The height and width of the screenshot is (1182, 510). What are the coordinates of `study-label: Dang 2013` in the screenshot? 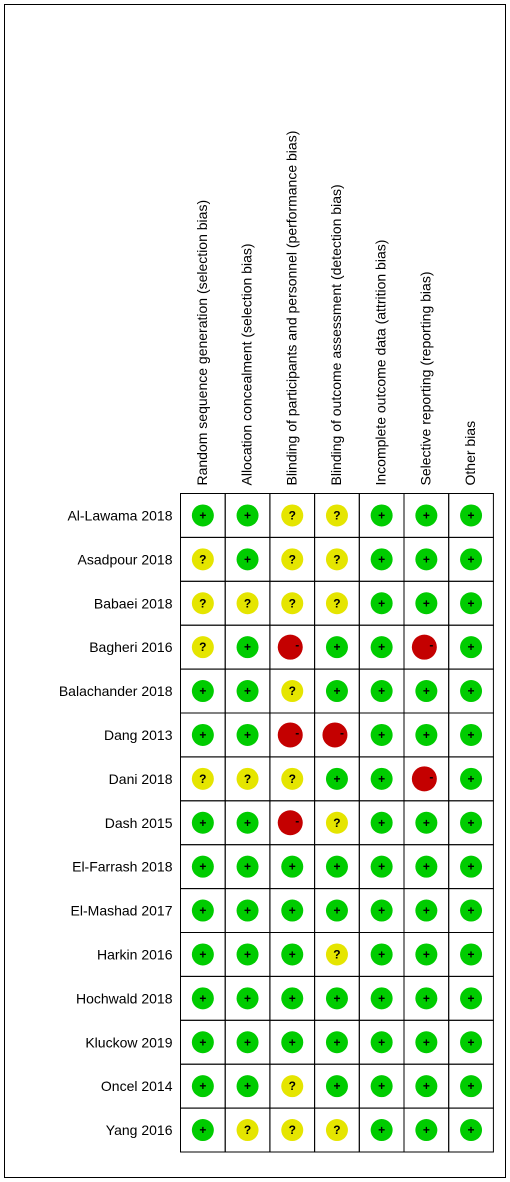 It's located at (138, 735).